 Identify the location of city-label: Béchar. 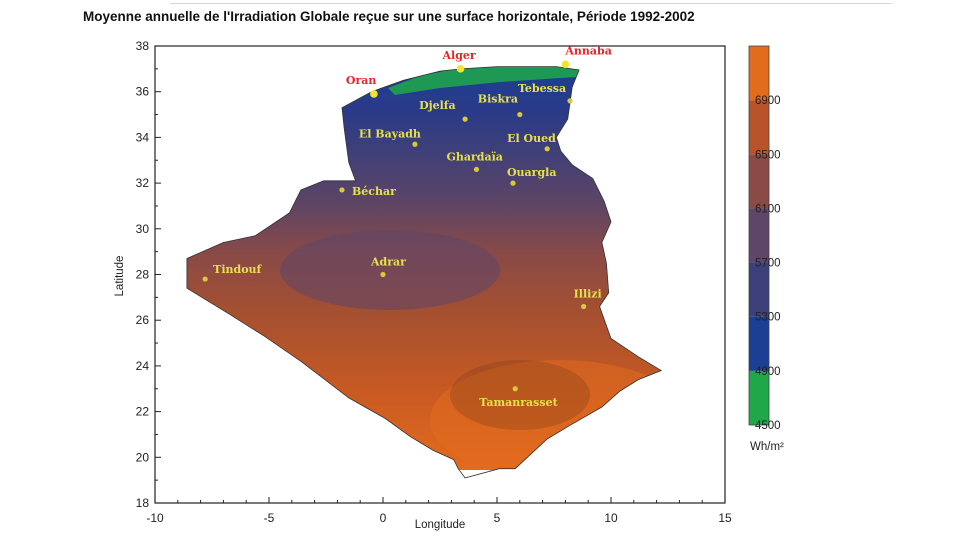
(374, 191).